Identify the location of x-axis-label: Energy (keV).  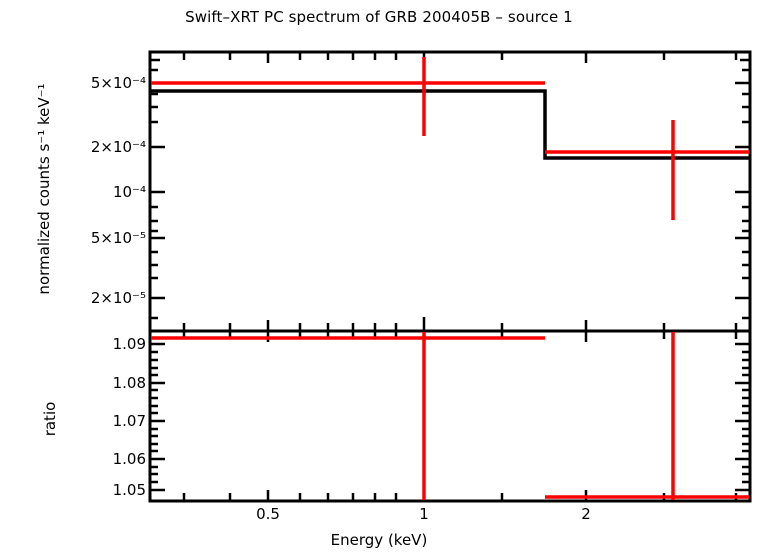
(379, 540).